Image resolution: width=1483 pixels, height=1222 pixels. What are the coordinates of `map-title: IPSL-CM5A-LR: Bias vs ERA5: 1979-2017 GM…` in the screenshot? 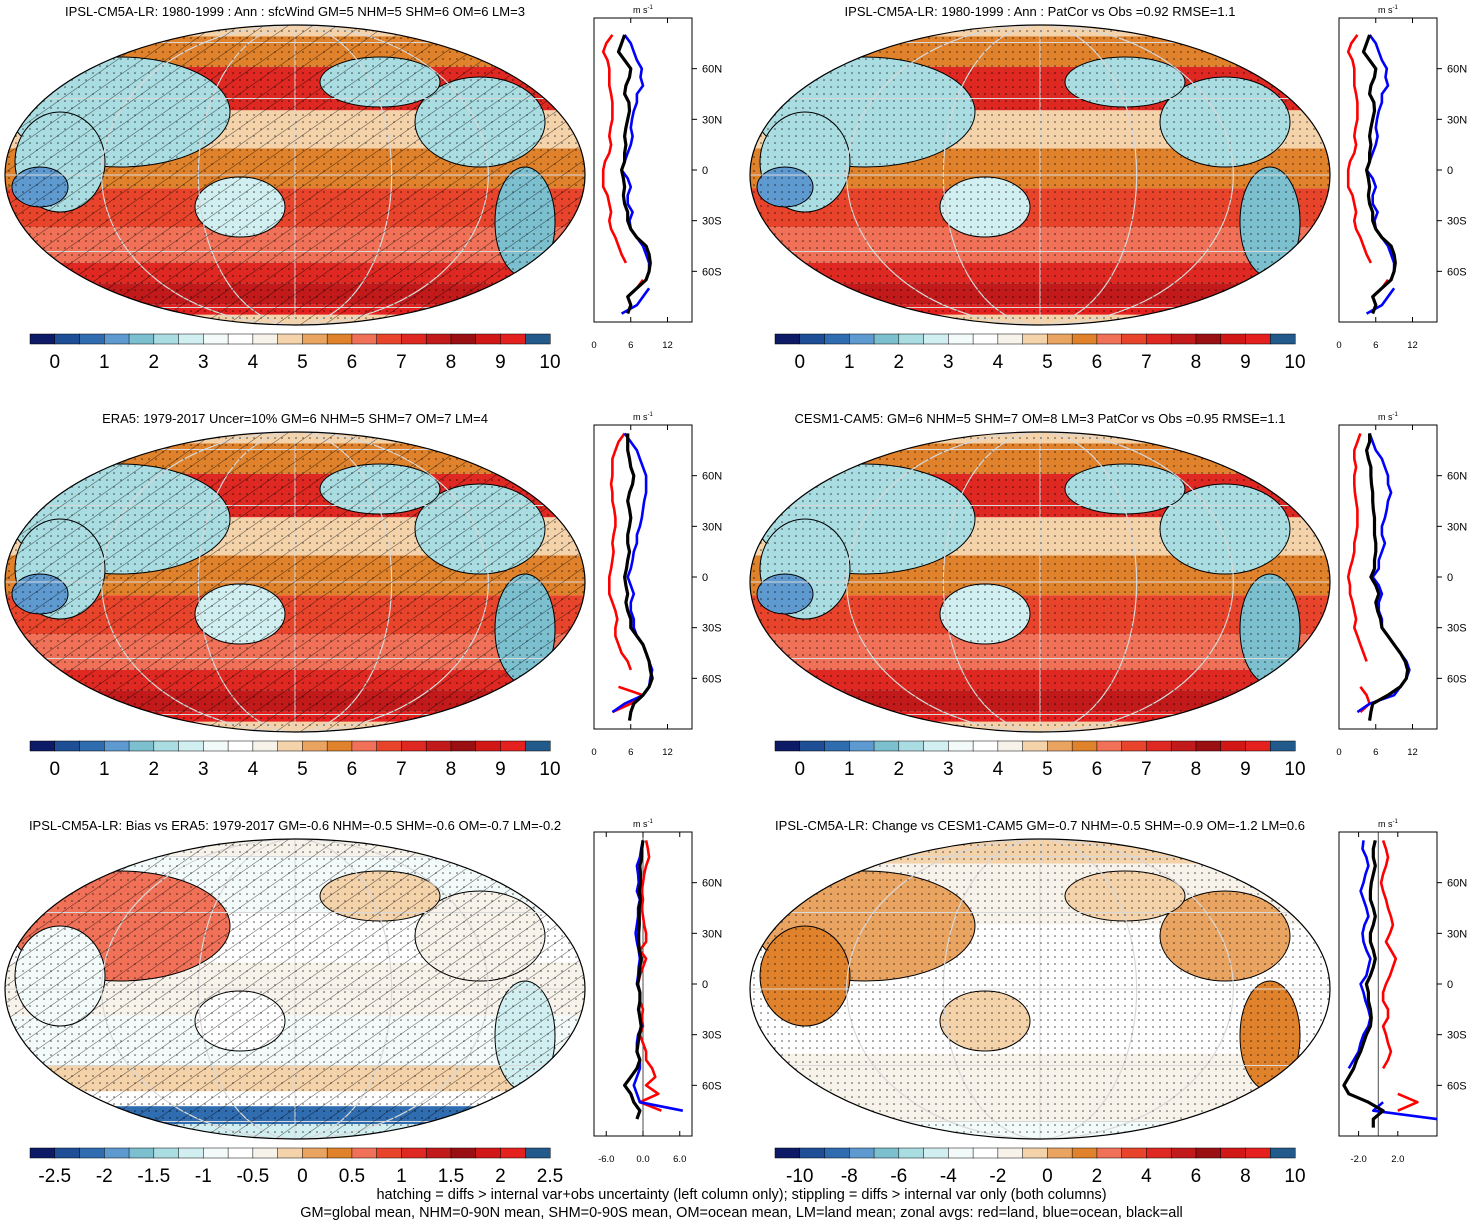 It's located at (295, 825).